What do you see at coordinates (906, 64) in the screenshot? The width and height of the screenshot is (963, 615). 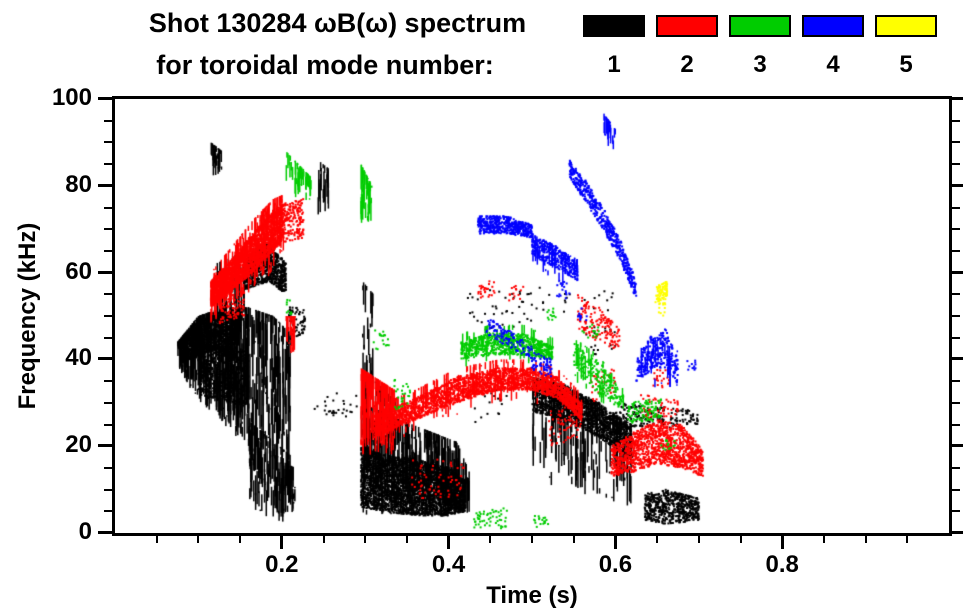 I see `legend-label-mode-5: 5` at bounding box center [906, 64].